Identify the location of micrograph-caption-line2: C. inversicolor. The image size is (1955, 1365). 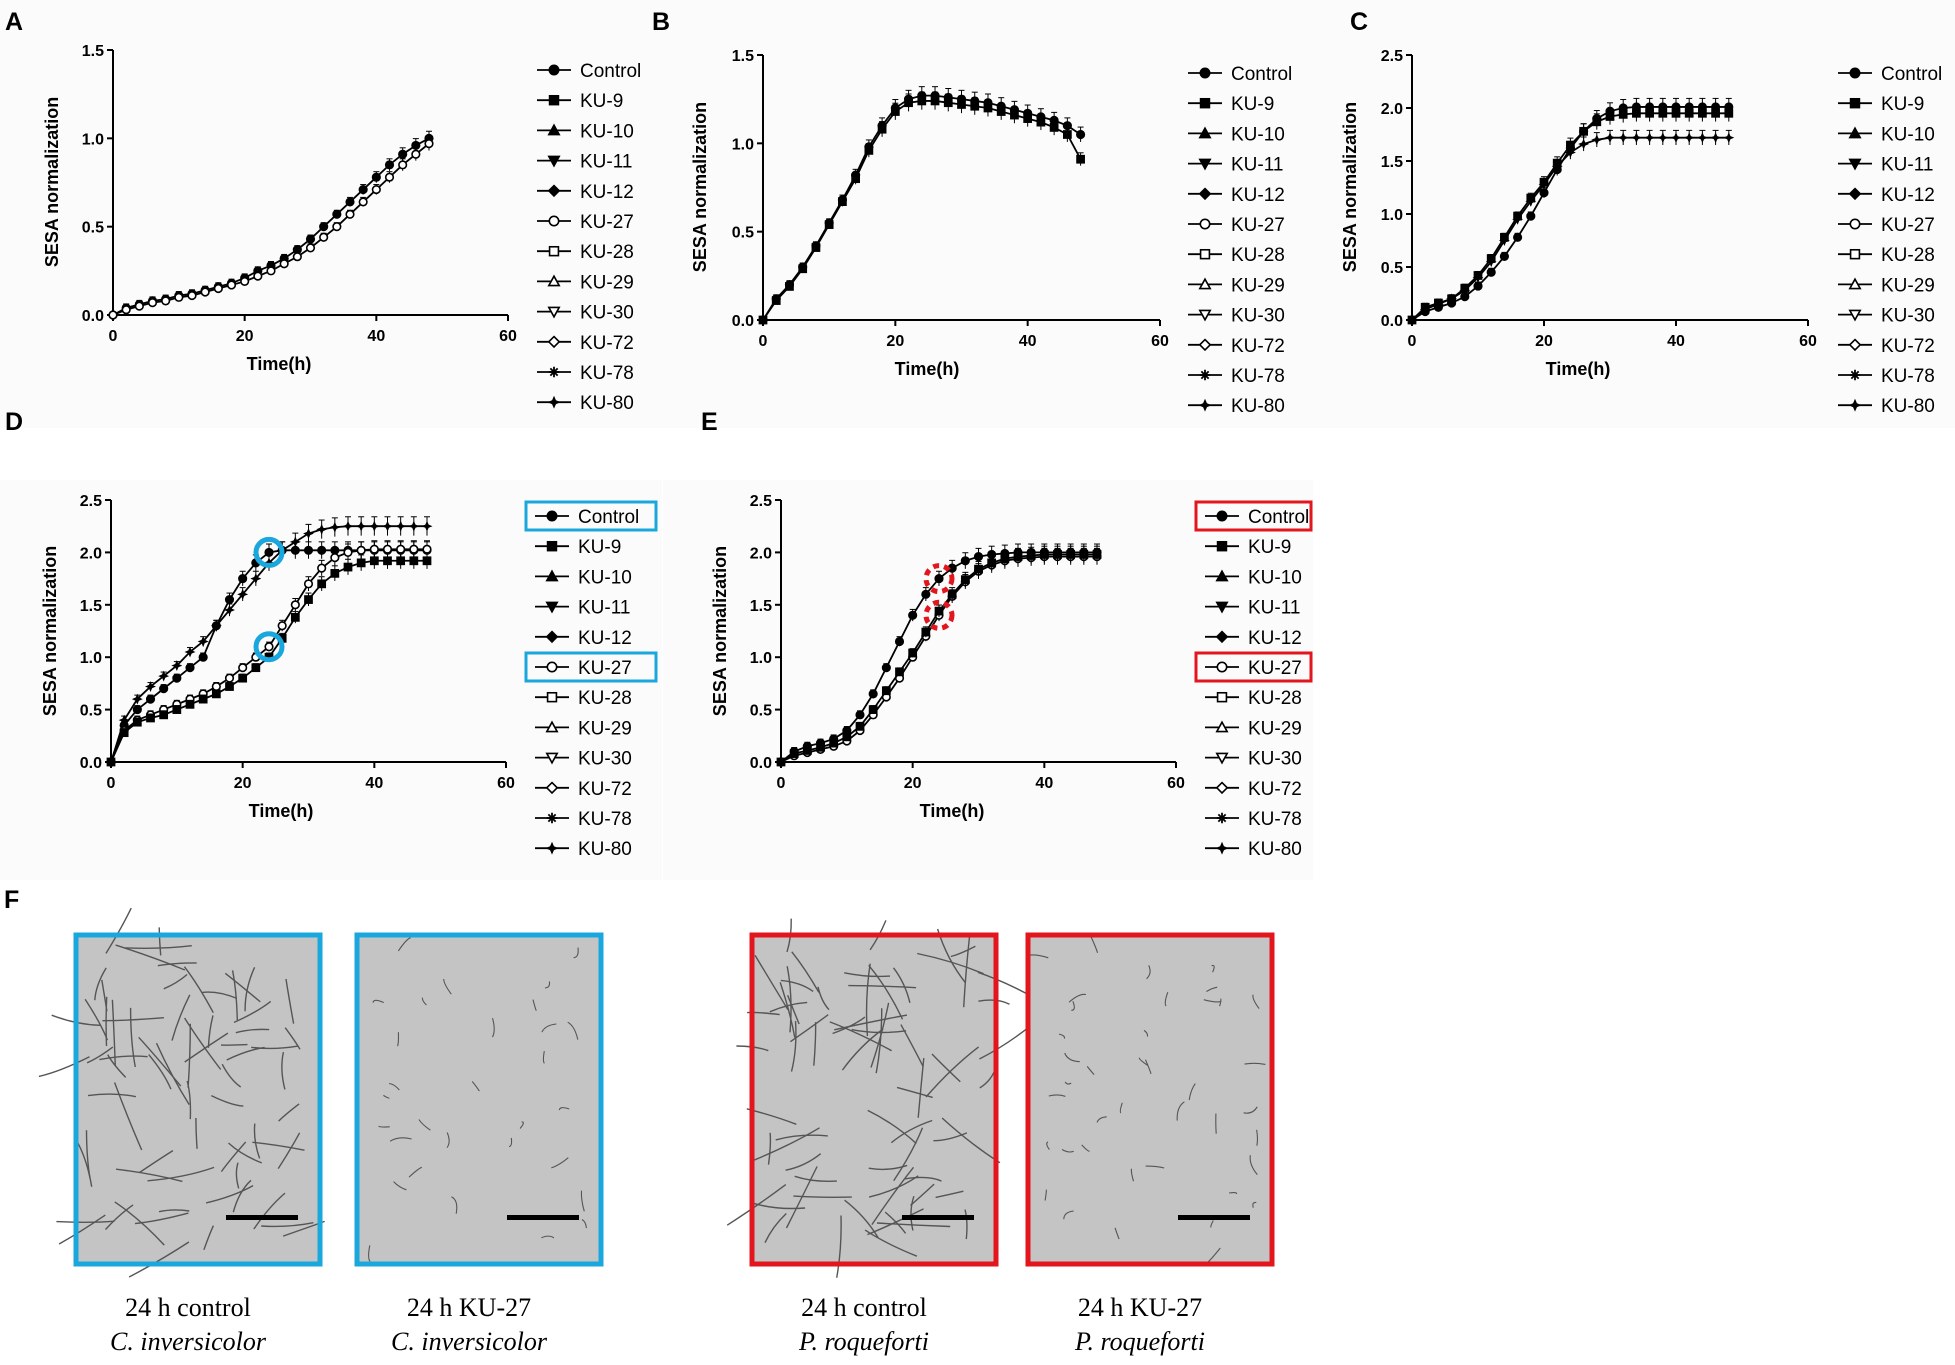
(469, 1341).